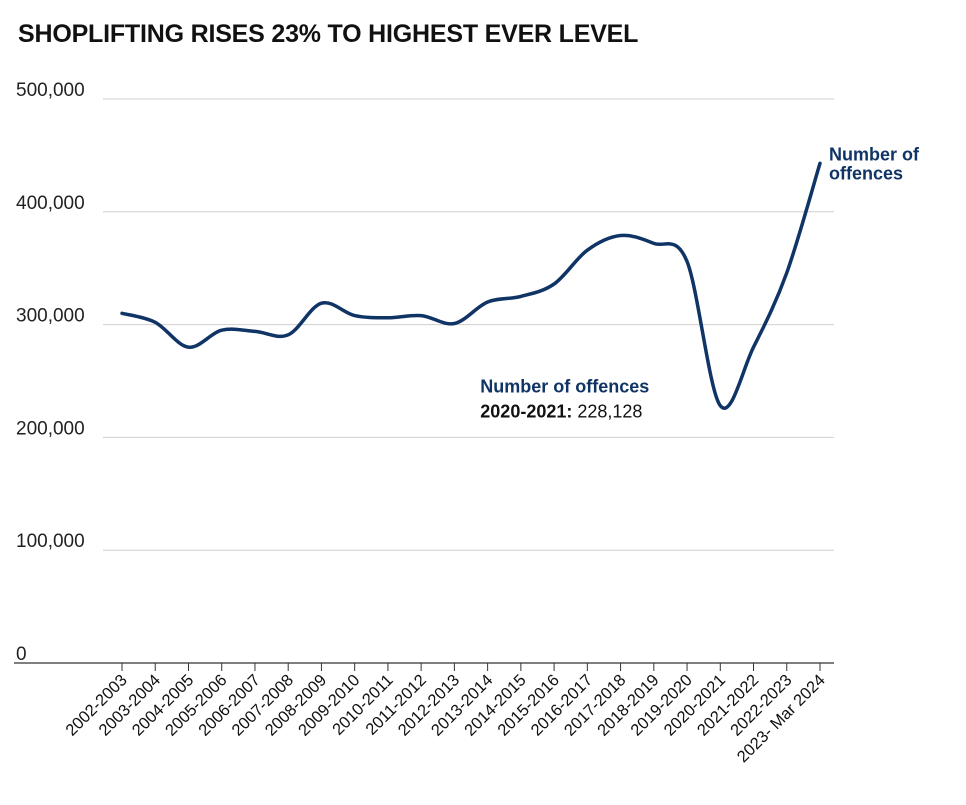 The image size is (966, 805). Describe the element at coordinates (866, 173) in the screenshot. I see `series-end-label-line: offences` at that location.